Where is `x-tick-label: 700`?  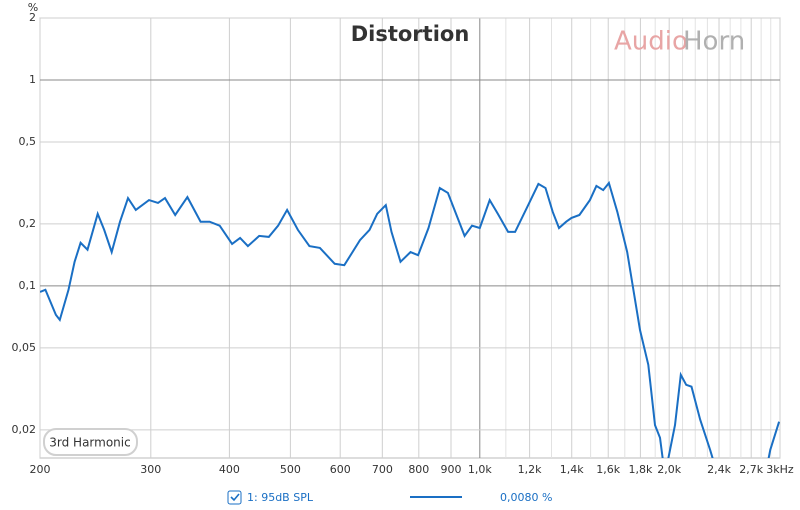 x-tick-label: 700 is located at coordinates (382, 469).